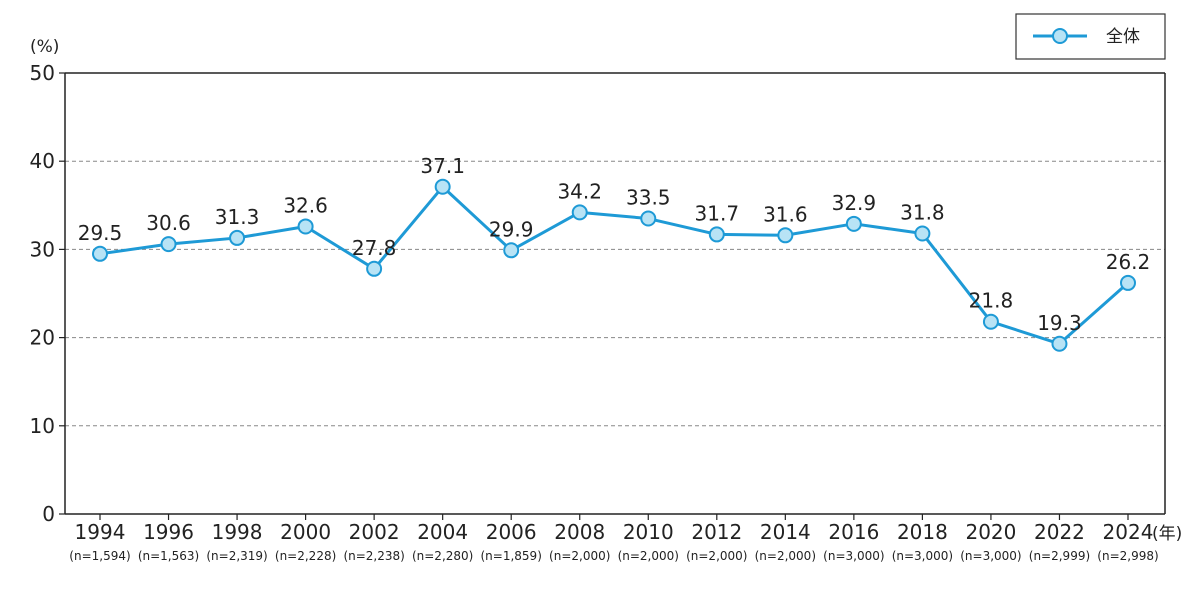 The width and height of the screenshot is (1200, 599). What do you see at coordinates (716, 532) in the screenshot?
I see `x-tick-label: 2012` at bounding box center [716, 532].